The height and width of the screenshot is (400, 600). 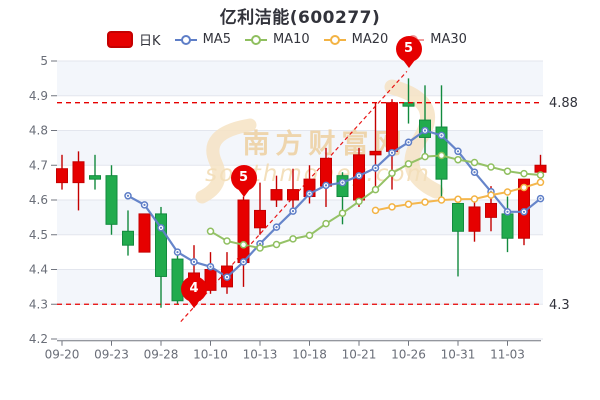 What do you see at coordinates (291, 39) in the screenshot?
I see `legend-label: MA10` at bounding box center [291, 39].